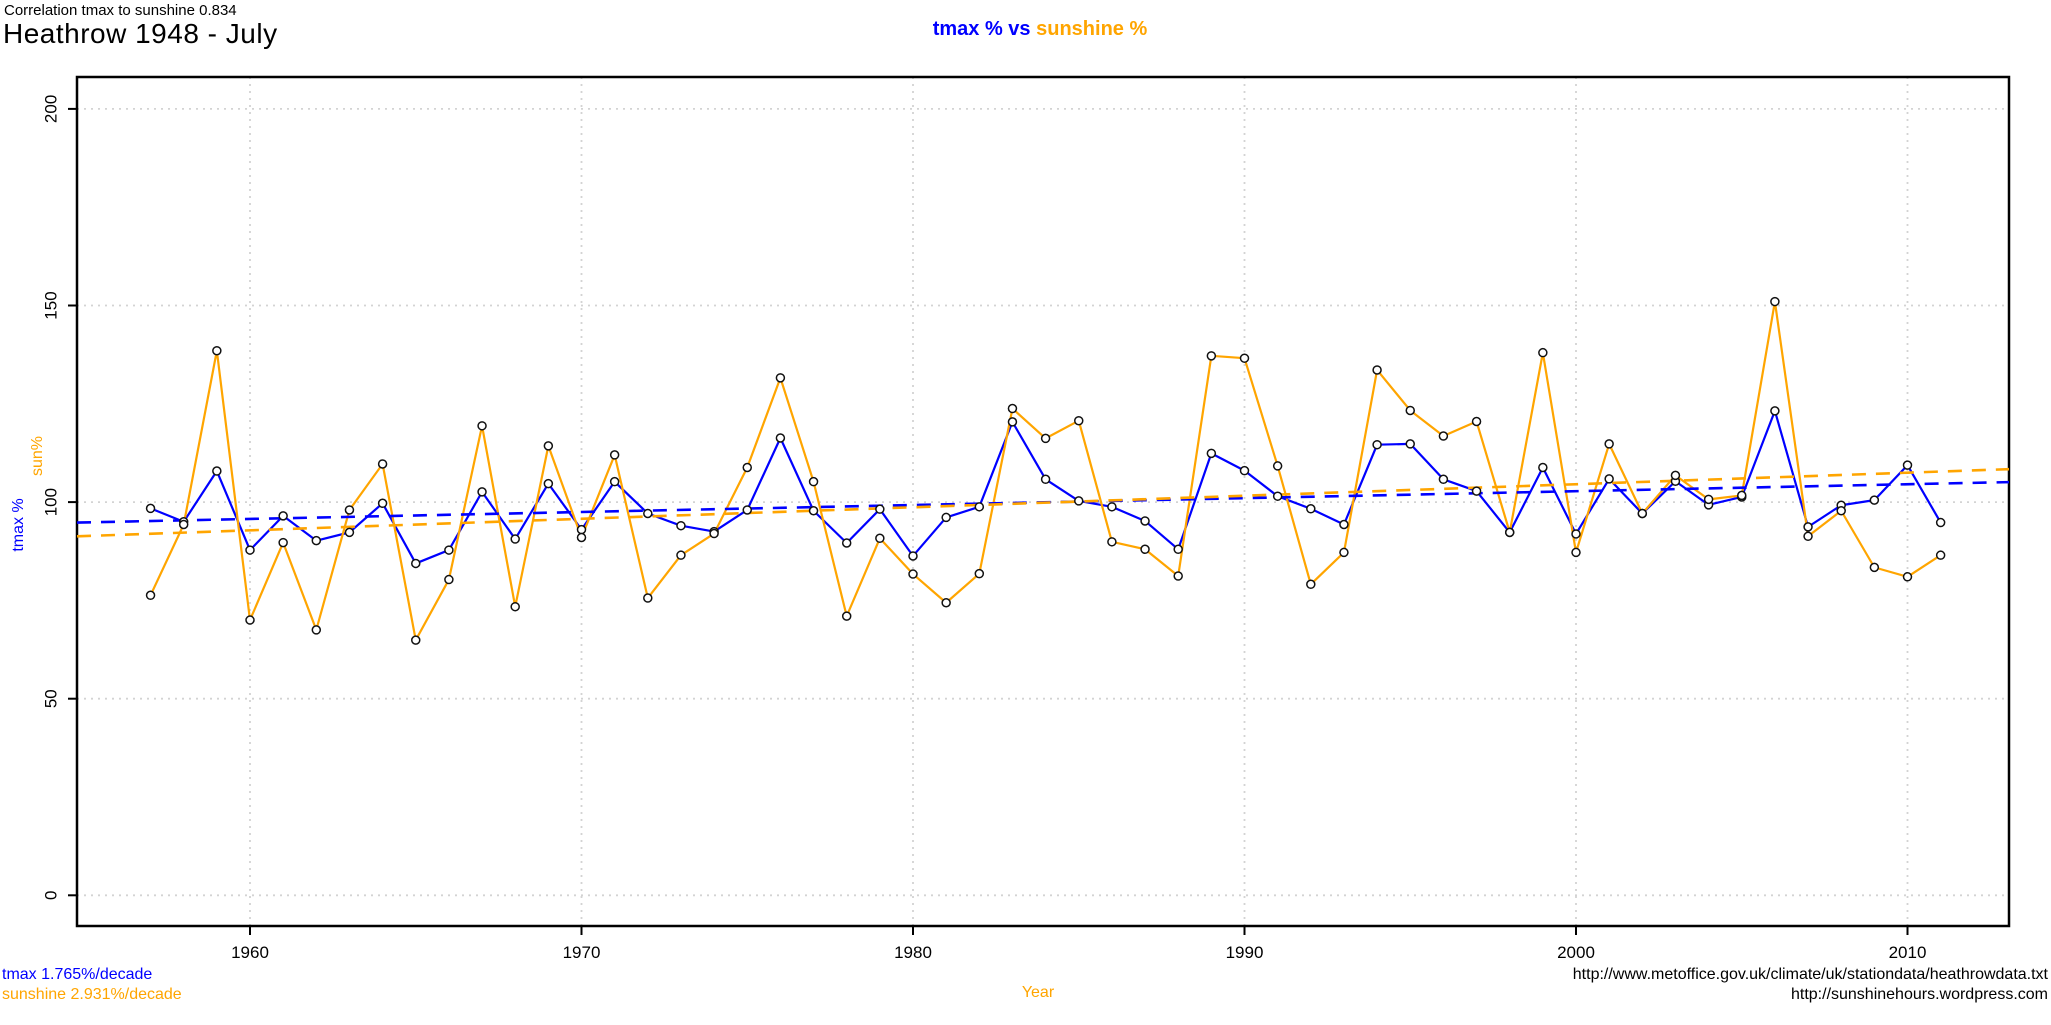 This screenshot has height=1025, width=2051. I want to click on page-title: Heathrow 1948 - July, so click(140, 33).